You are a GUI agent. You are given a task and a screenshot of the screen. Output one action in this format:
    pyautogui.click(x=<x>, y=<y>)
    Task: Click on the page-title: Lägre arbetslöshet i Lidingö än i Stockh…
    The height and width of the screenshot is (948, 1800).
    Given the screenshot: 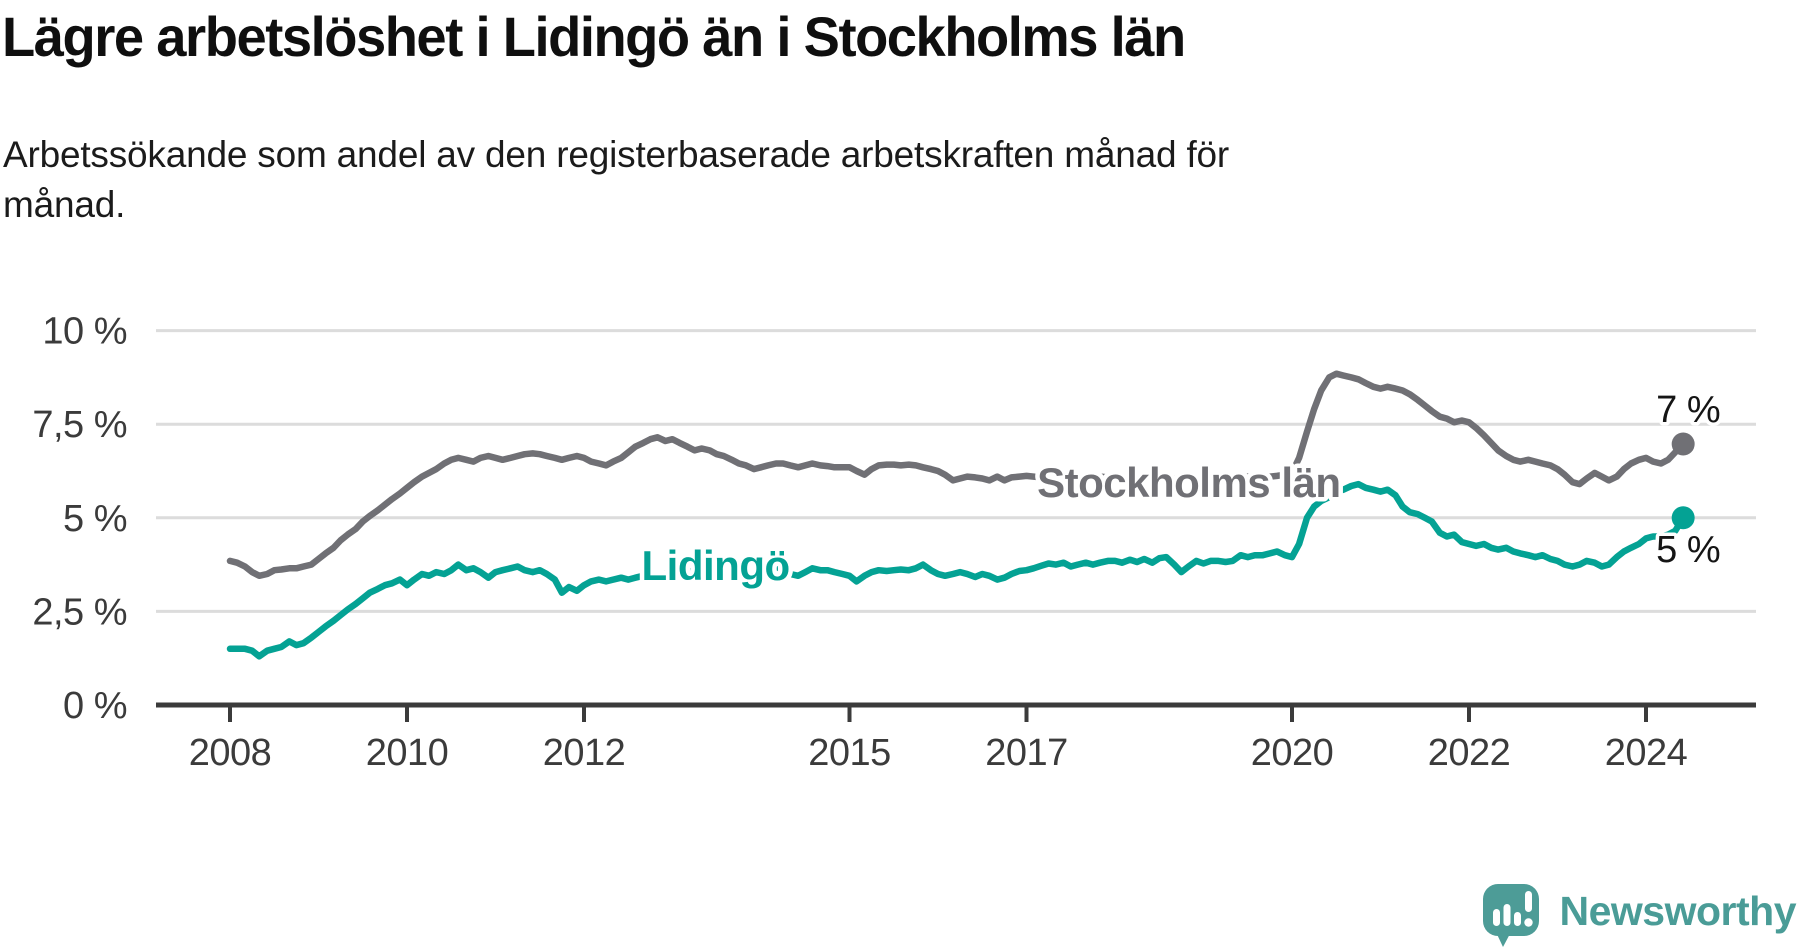 What is the action you would take?
    pyautogui.click(x=594, y=36)
    